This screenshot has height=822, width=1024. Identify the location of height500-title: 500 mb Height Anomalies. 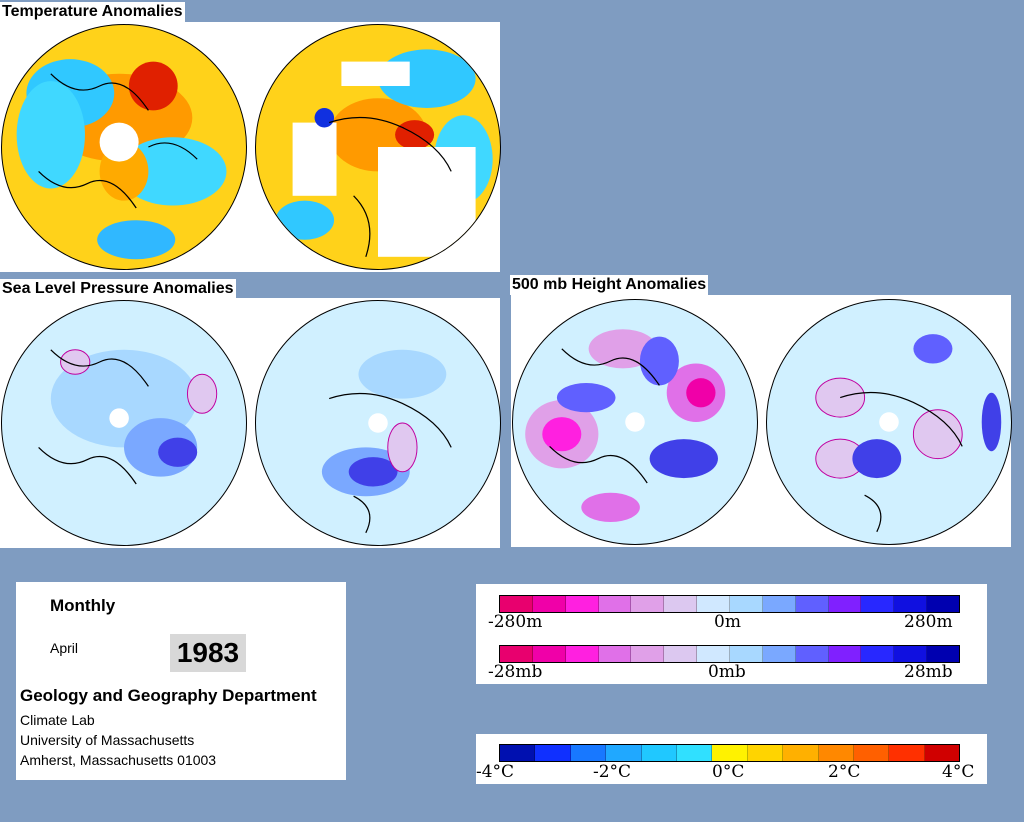
(609, 285).